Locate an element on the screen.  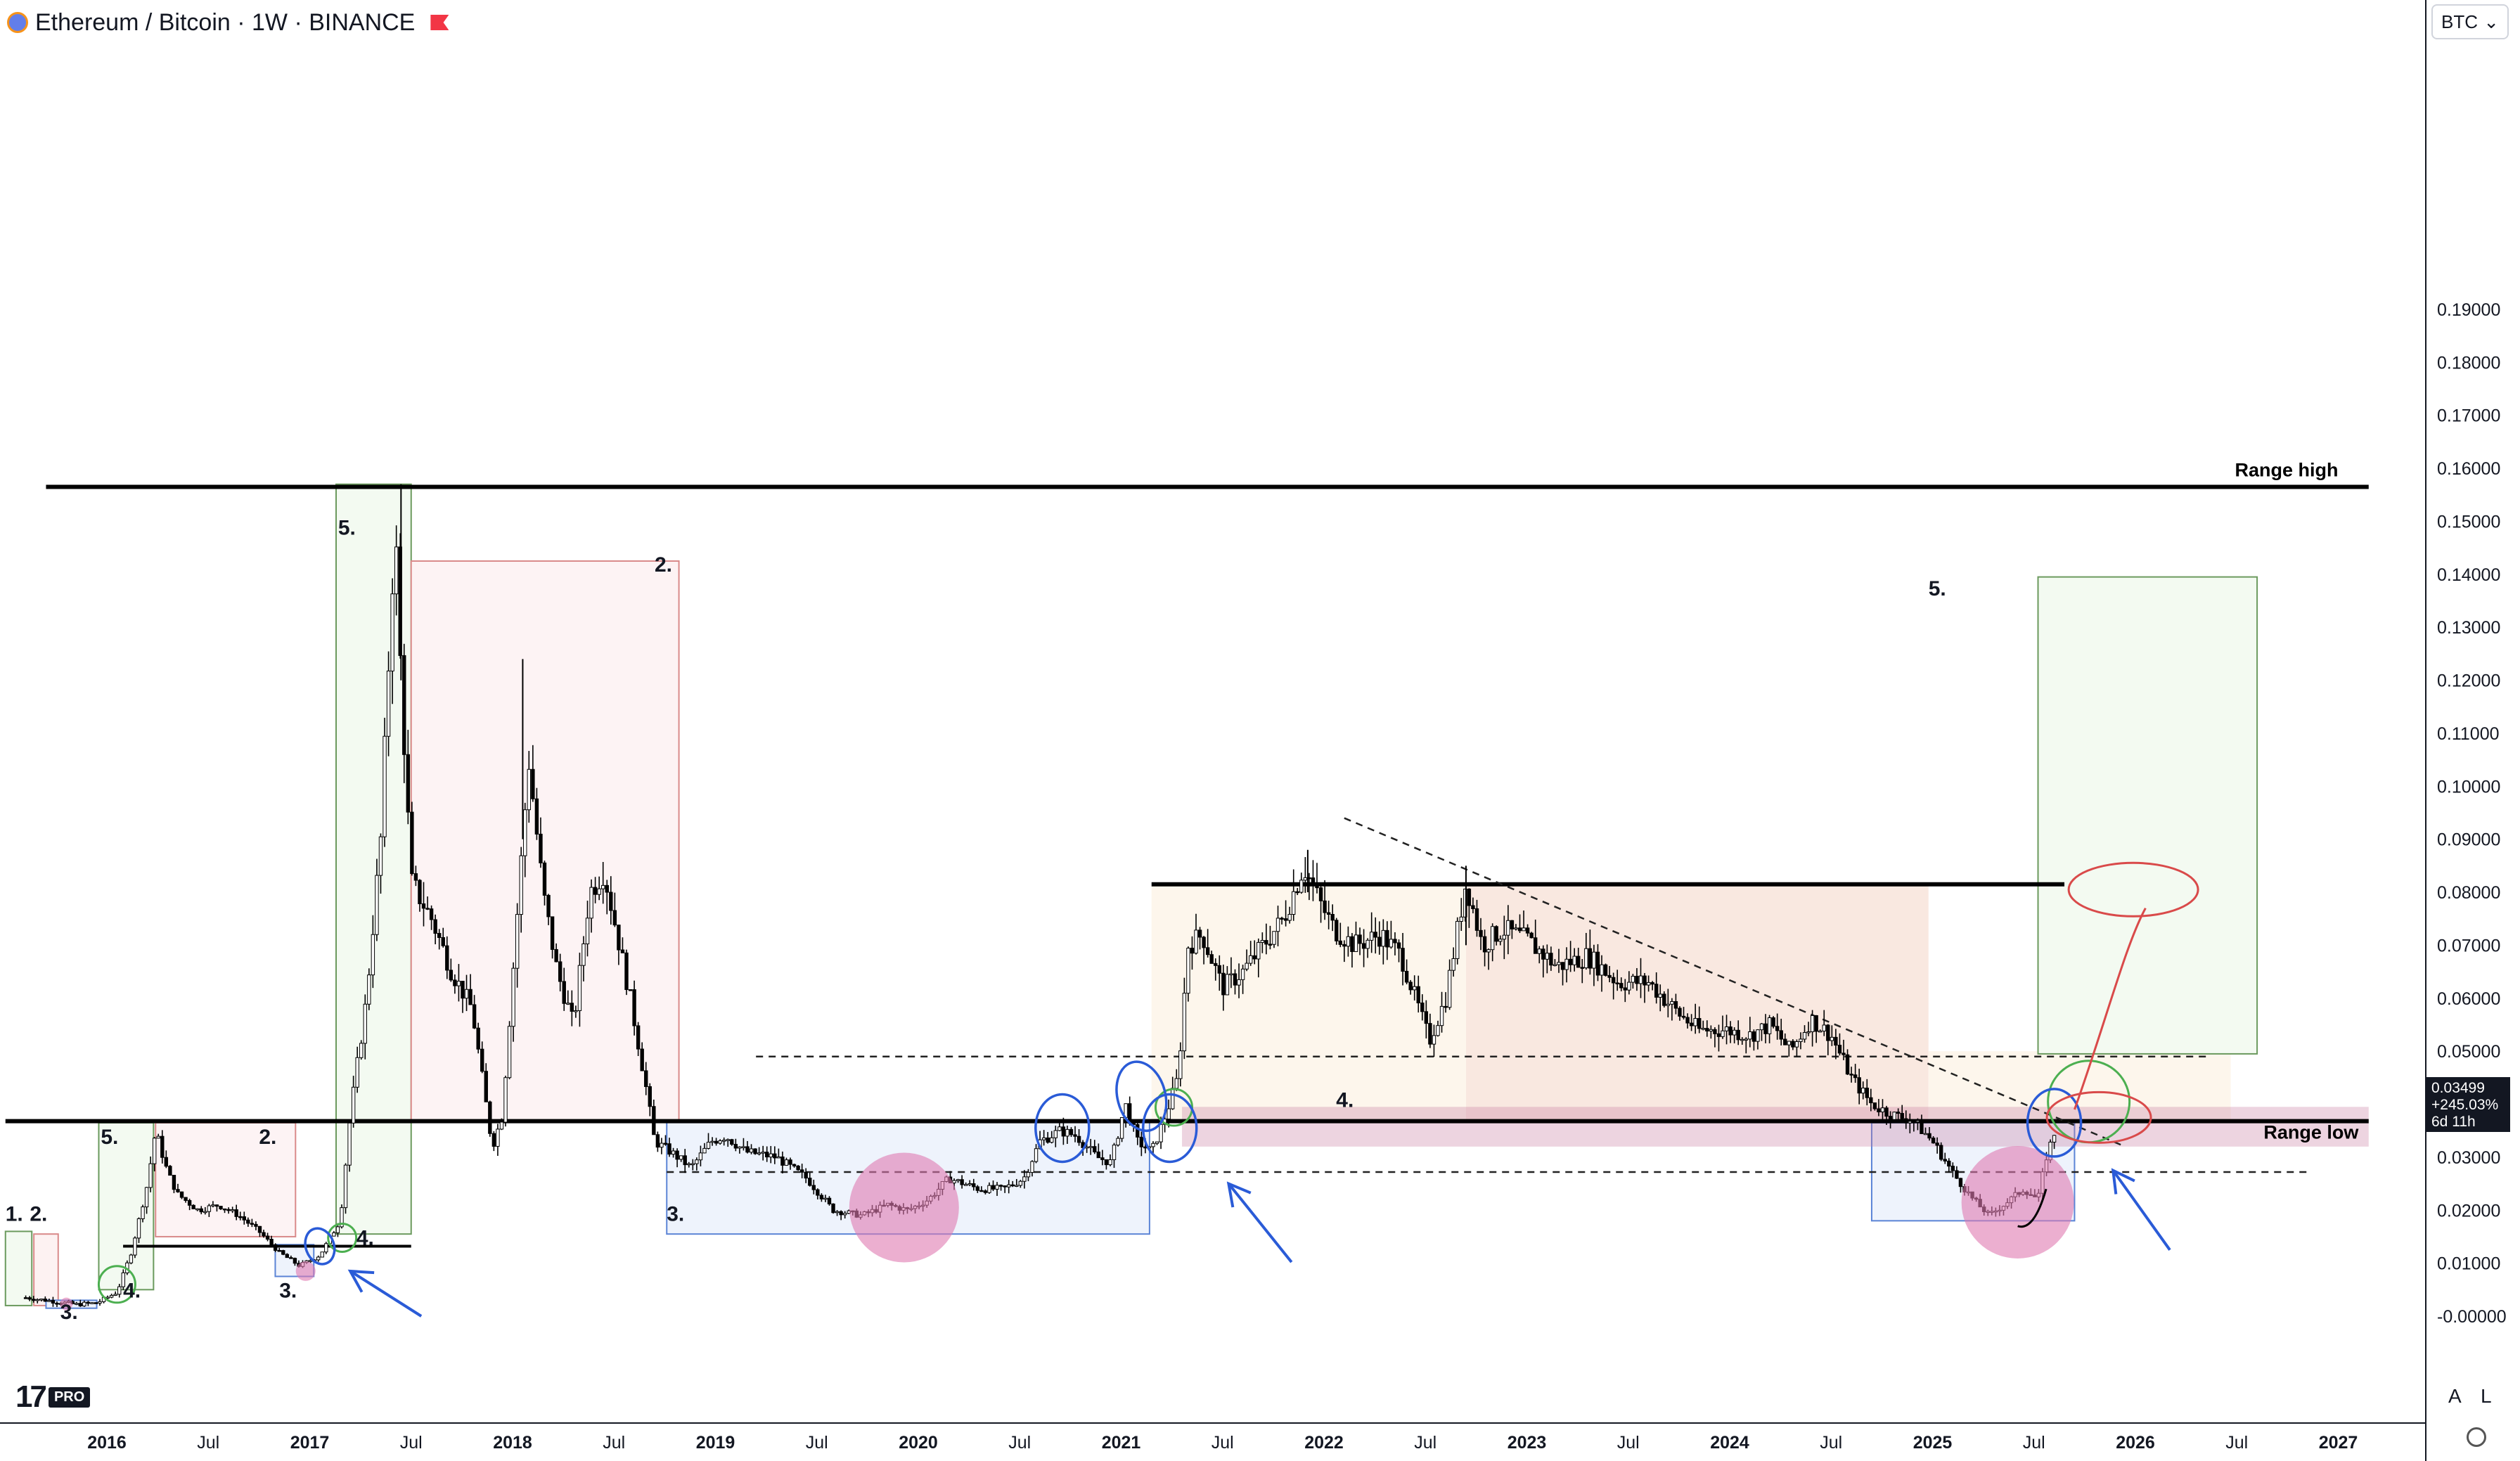
range-high-label: Range high is located at coordinates (2287, 470).